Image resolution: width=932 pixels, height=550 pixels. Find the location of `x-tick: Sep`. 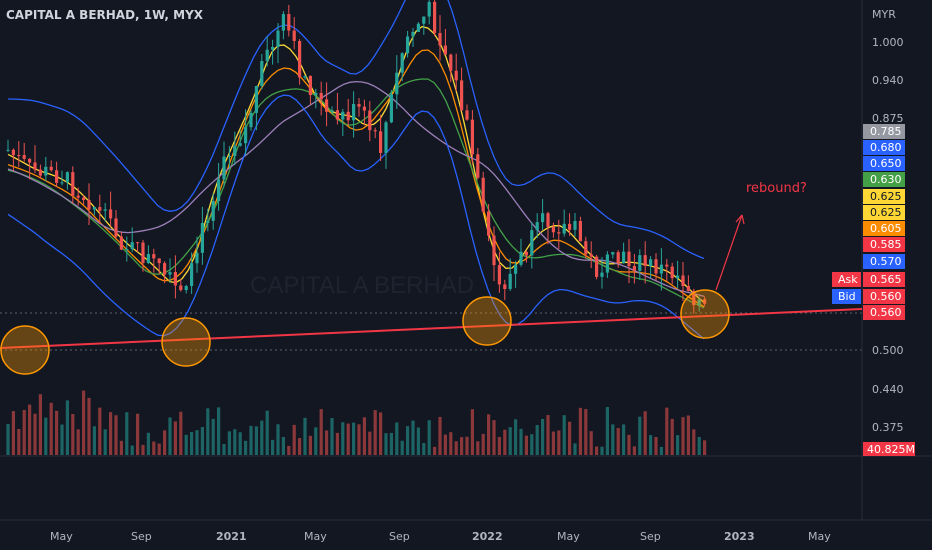

x-tick: Sep is located at coordinates (650, 536).